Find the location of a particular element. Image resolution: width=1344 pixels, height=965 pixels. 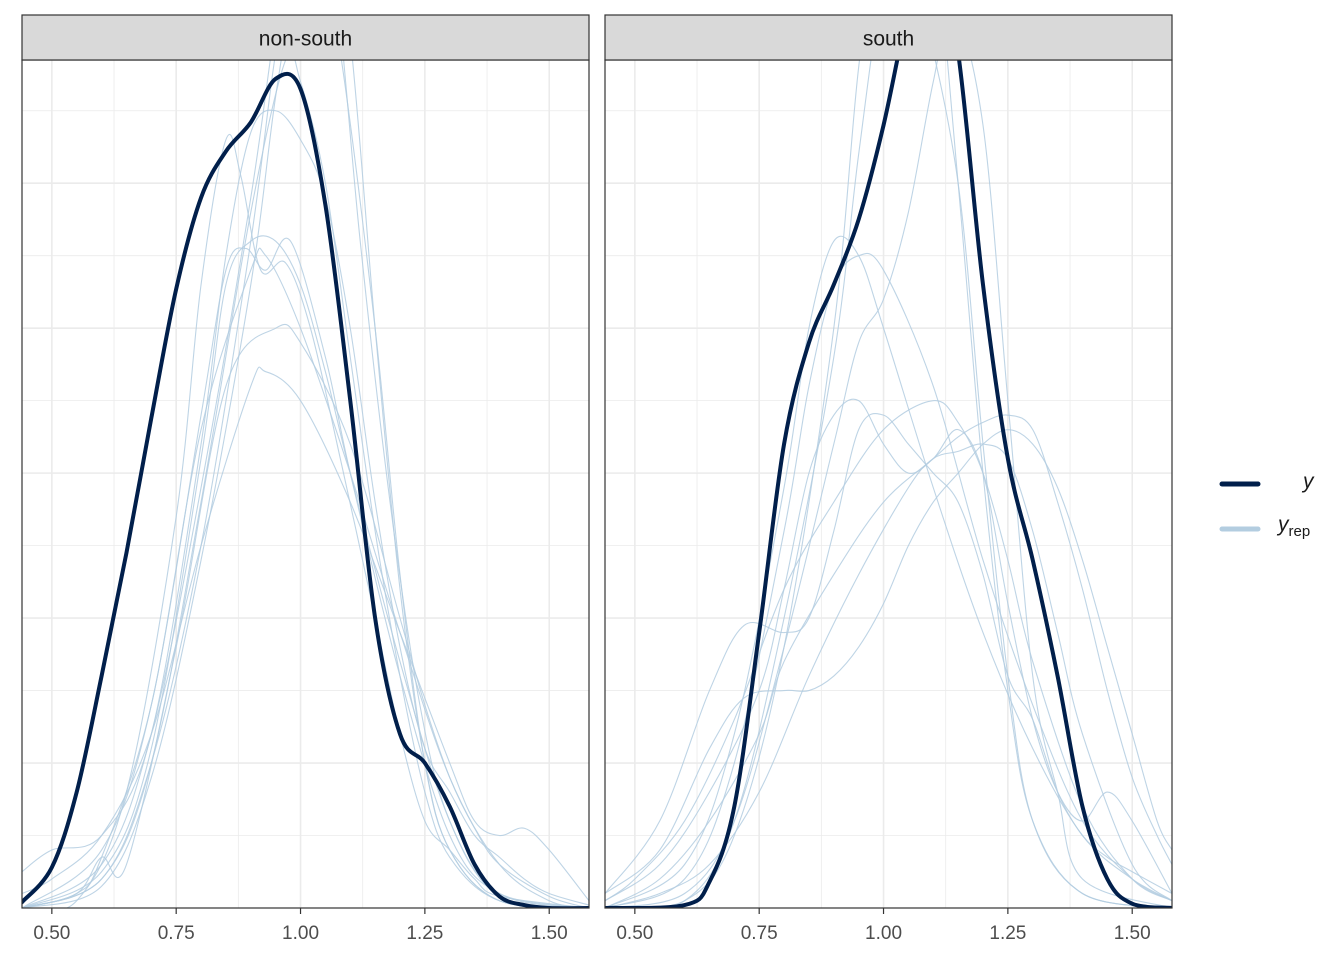

legend-label-yrep: yrep is located at coordinates (1293, 526).